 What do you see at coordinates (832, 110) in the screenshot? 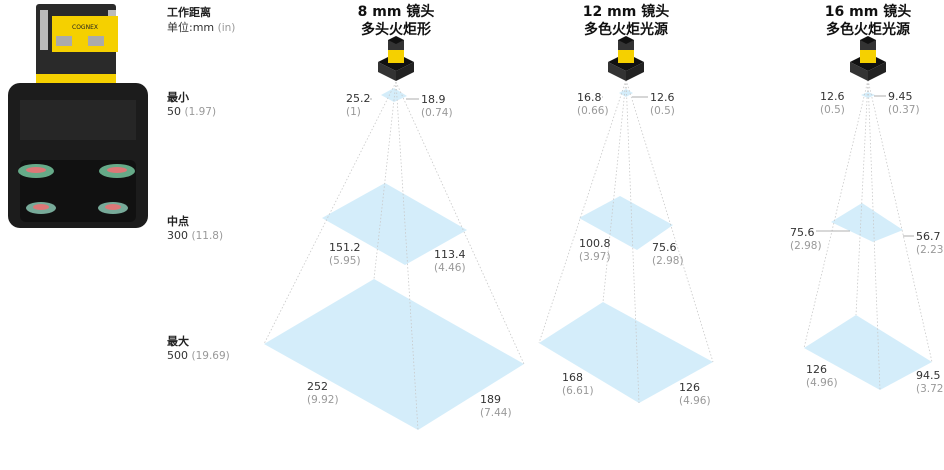
I see `fov-min-width-in: (0.5)` at bounding box center [832, 110].